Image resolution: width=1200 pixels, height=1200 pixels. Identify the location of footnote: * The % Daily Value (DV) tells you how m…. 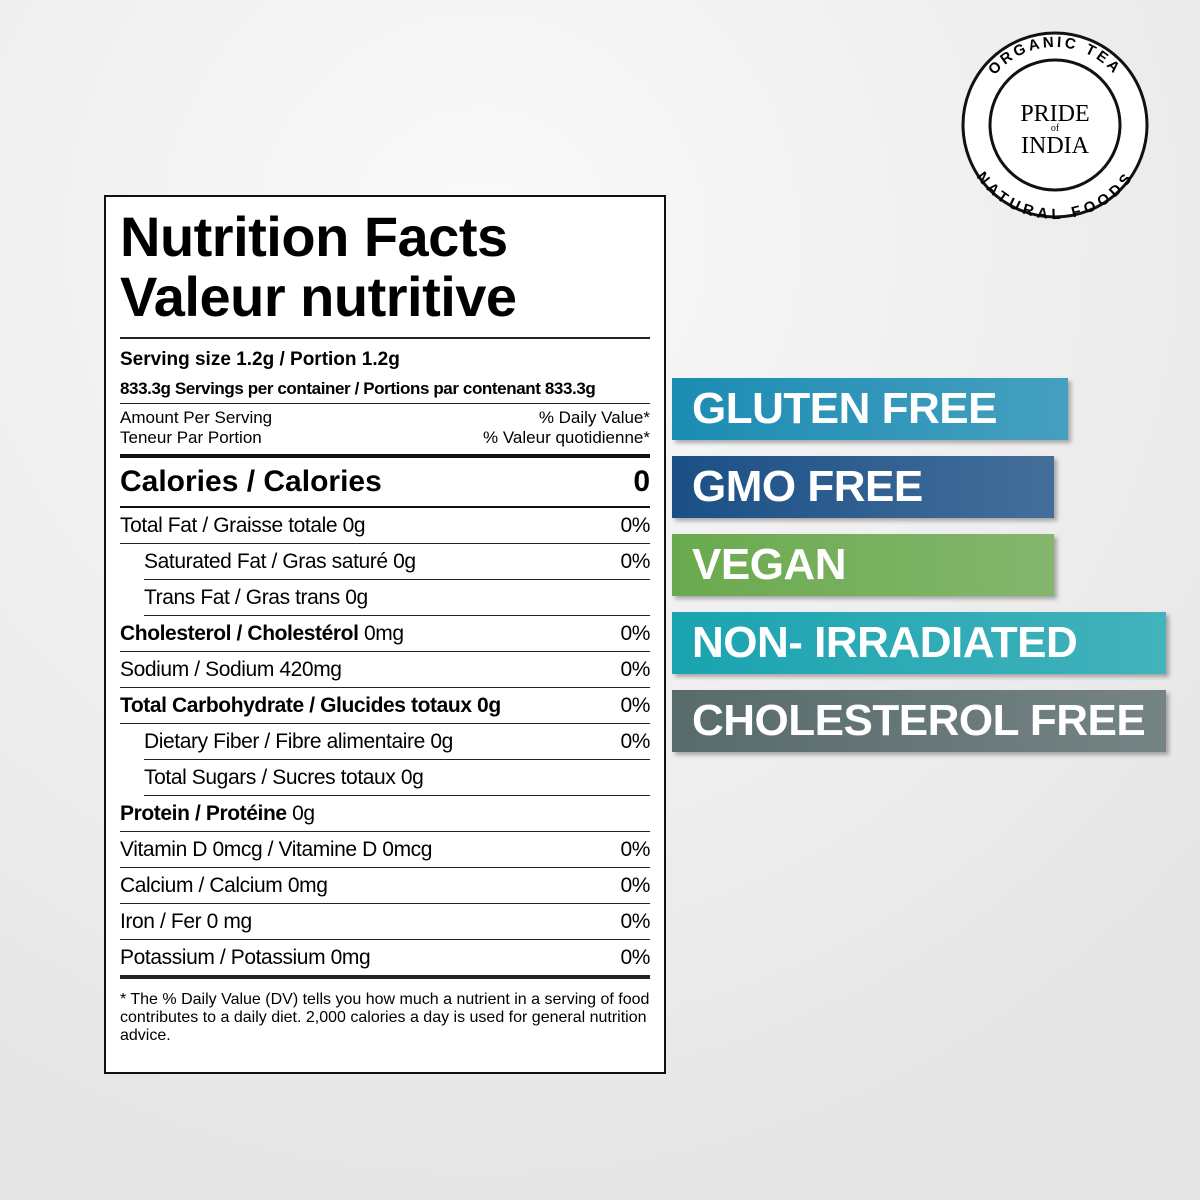
(385, 1017).